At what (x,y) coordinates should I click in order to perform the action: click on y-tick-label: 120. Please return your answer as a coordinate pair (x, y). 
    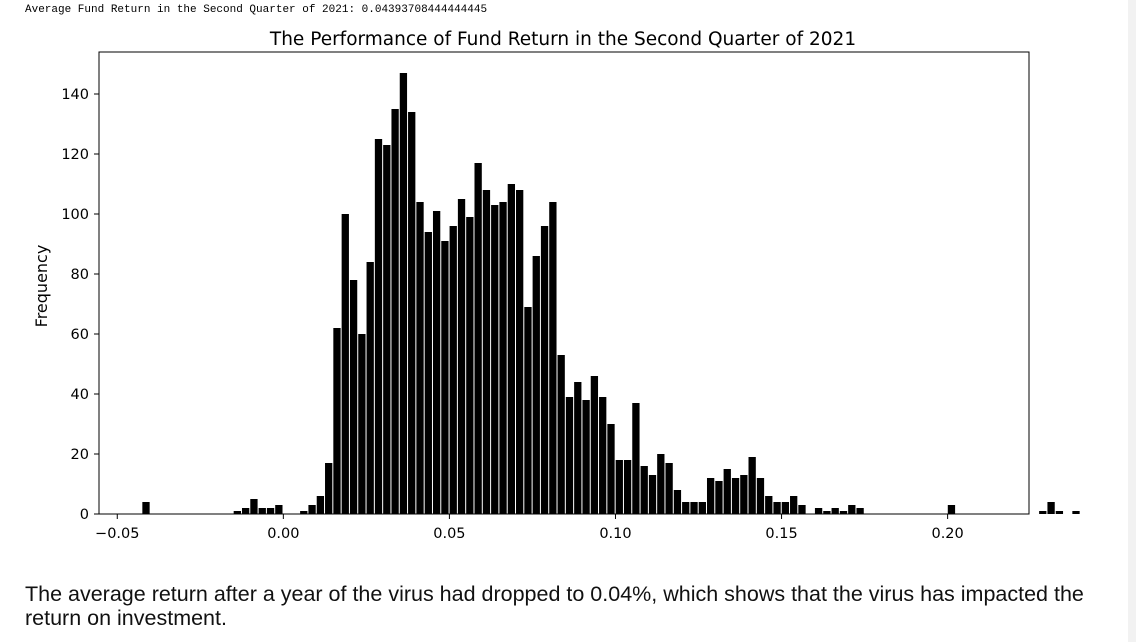
    Looking at the image, I should click on (75, 155).